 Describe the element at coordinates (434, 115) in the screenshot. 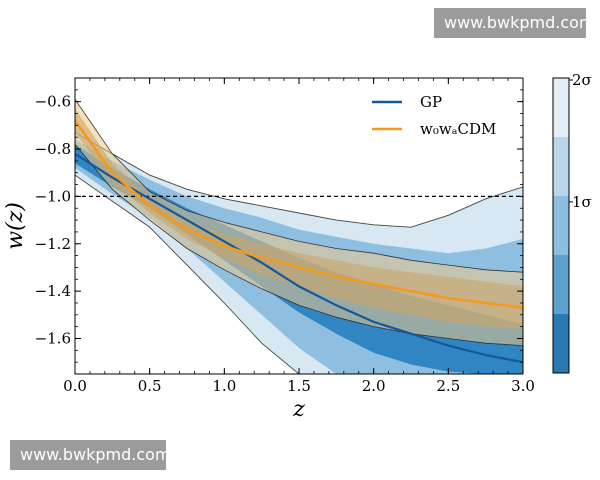

I see `legend: GP w₀wₐCDM` at that location.